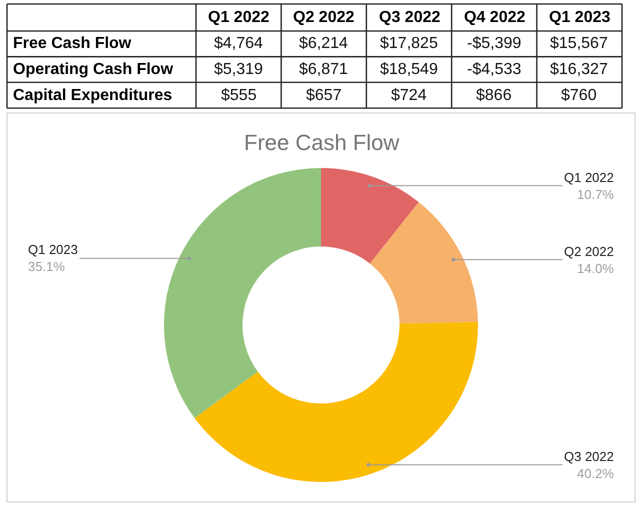 This screenshot has height=506, width=640. Describe the element at coordinates (409, 69) in the screenshot. I see `text: $18,549` at that location.